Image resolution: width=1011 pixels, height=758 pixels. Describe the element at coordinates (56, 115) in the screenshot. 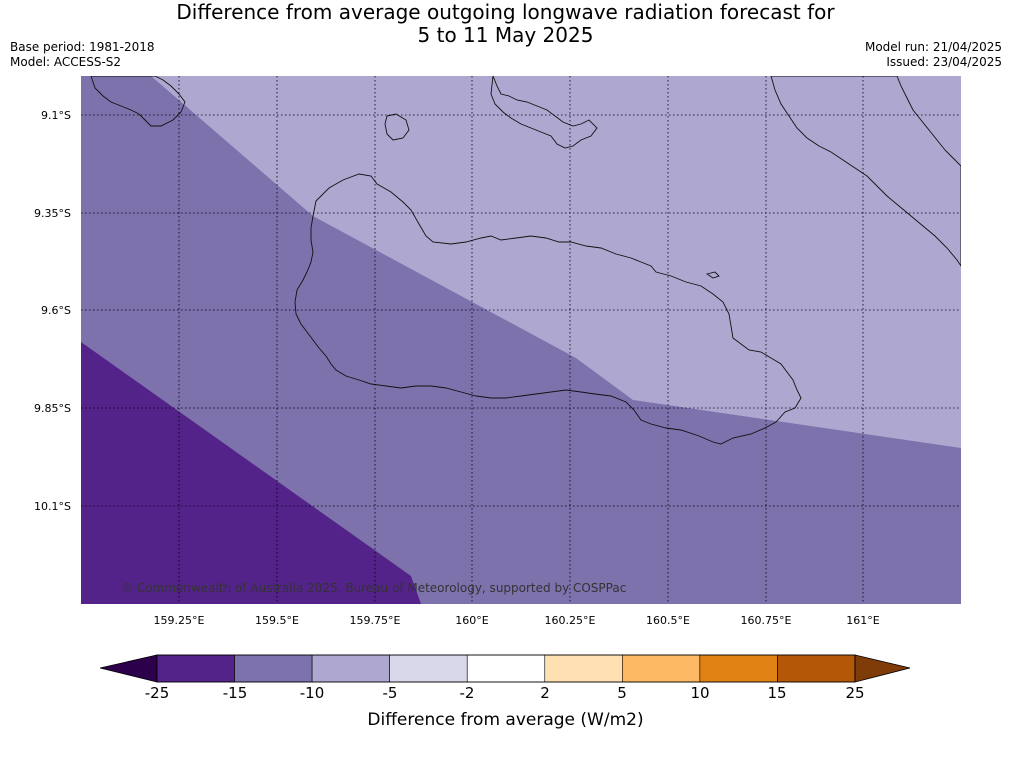

I see `lat-label-1: 9.1°S` at that location.